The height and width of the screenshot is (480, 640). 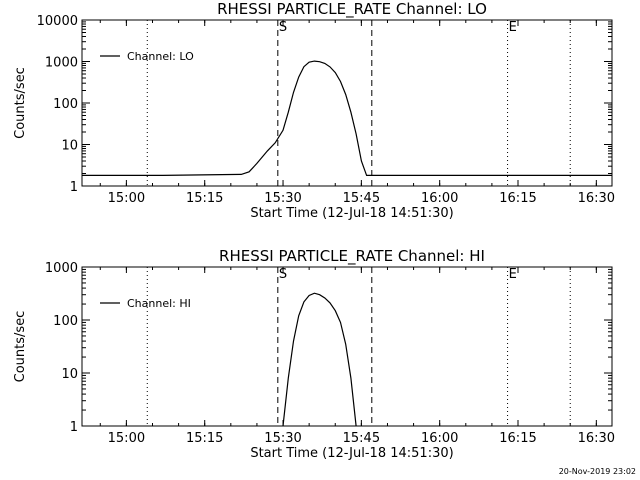 What do you see at coordinates (159, 303) in the screenshot?
I see `panel-2-legend-label: Channel: HI` at bounding box center [159, 303].